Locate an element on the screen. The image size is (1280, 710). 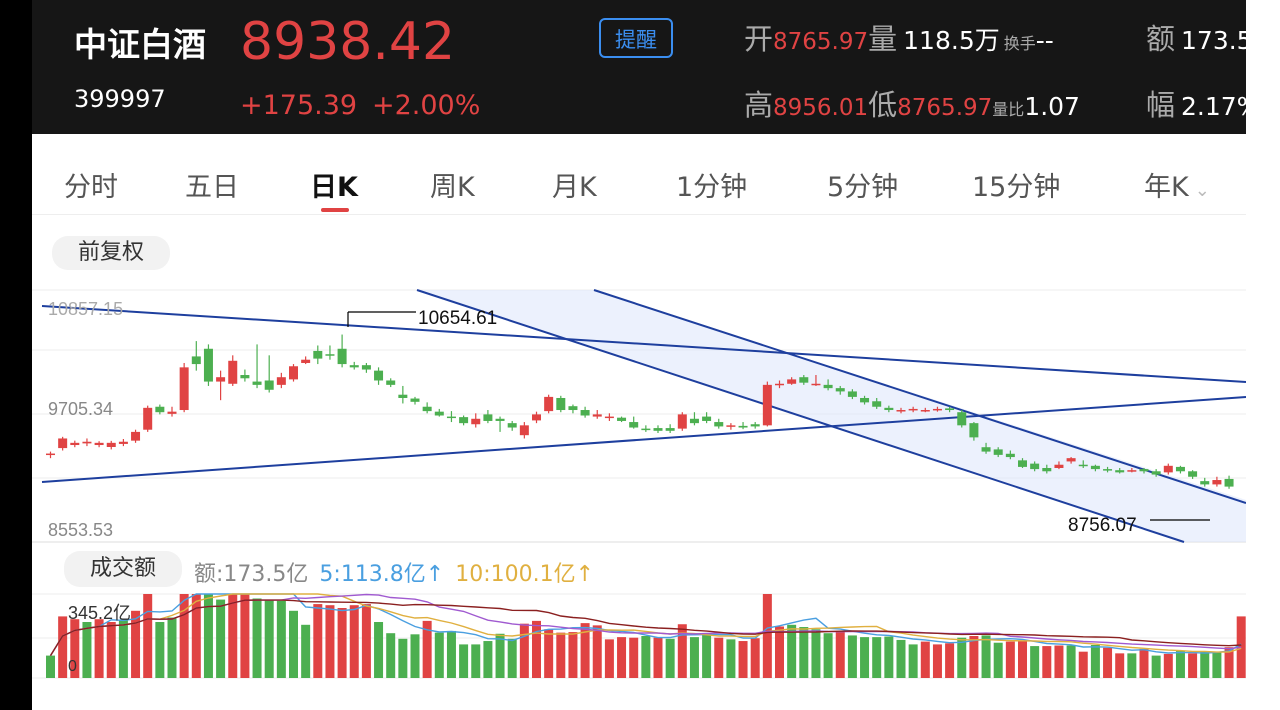
tab-intraday: 分时 is located at coordinates (91, 187).